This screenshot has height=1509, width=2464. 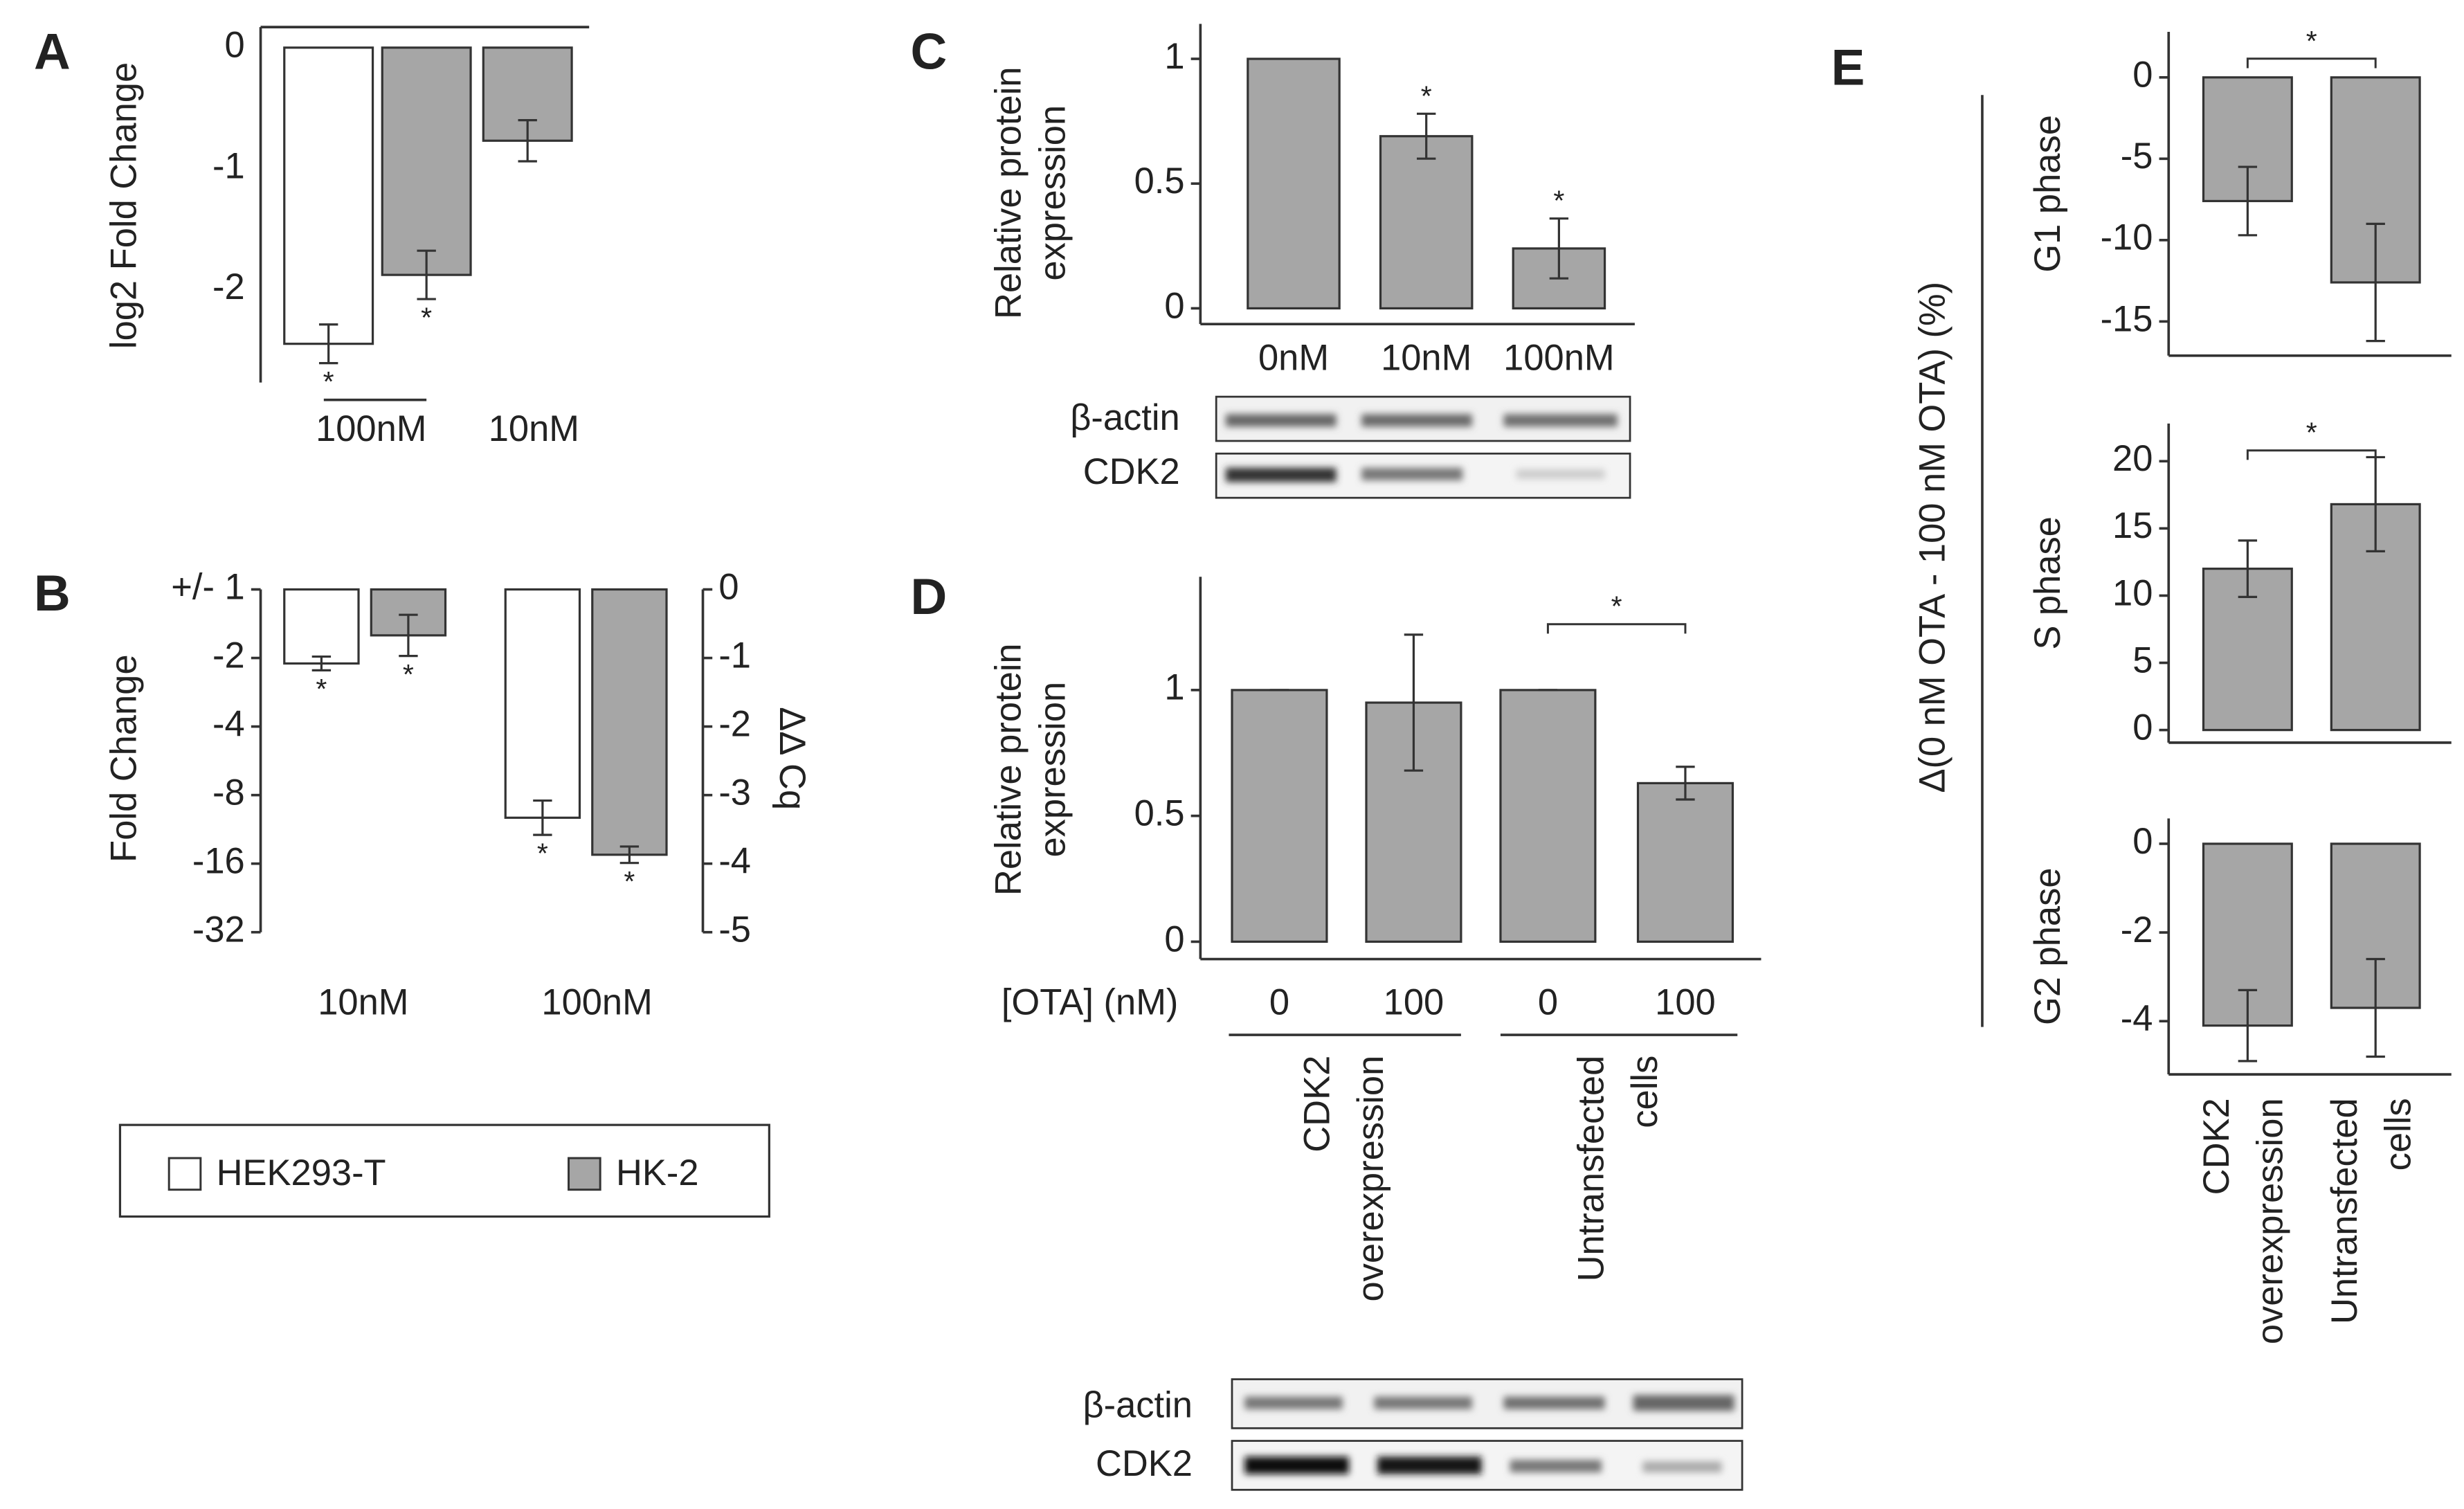 What do you see at coordinates (1590, 1169) in the screenshot?
I see `group-label: Untransfected` at bounding box center [1590, 1169].